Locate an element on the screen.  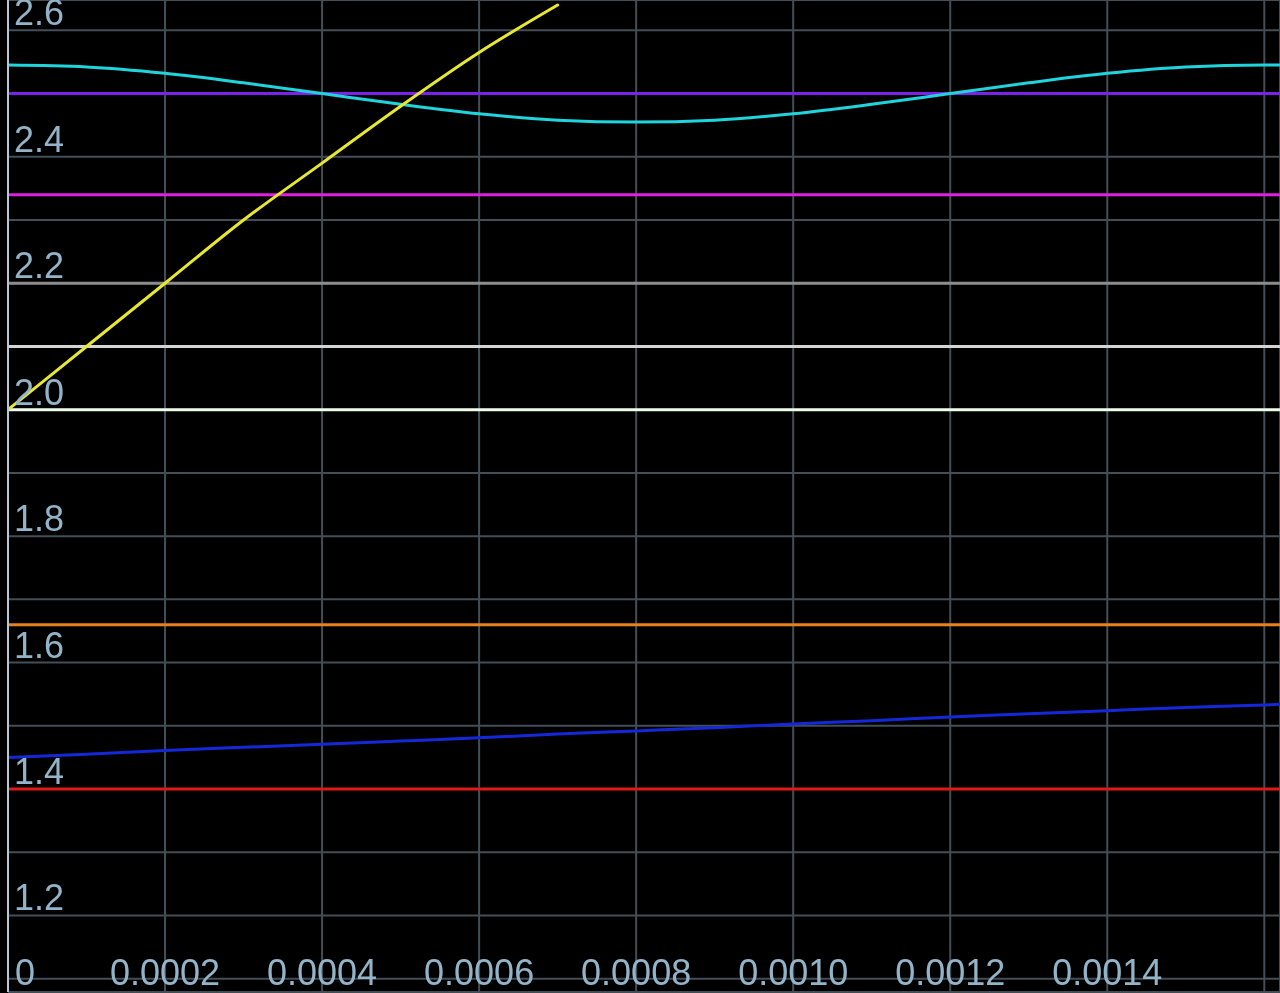
x-tick-label: 0.0004 is located at coordinates (322, 972).